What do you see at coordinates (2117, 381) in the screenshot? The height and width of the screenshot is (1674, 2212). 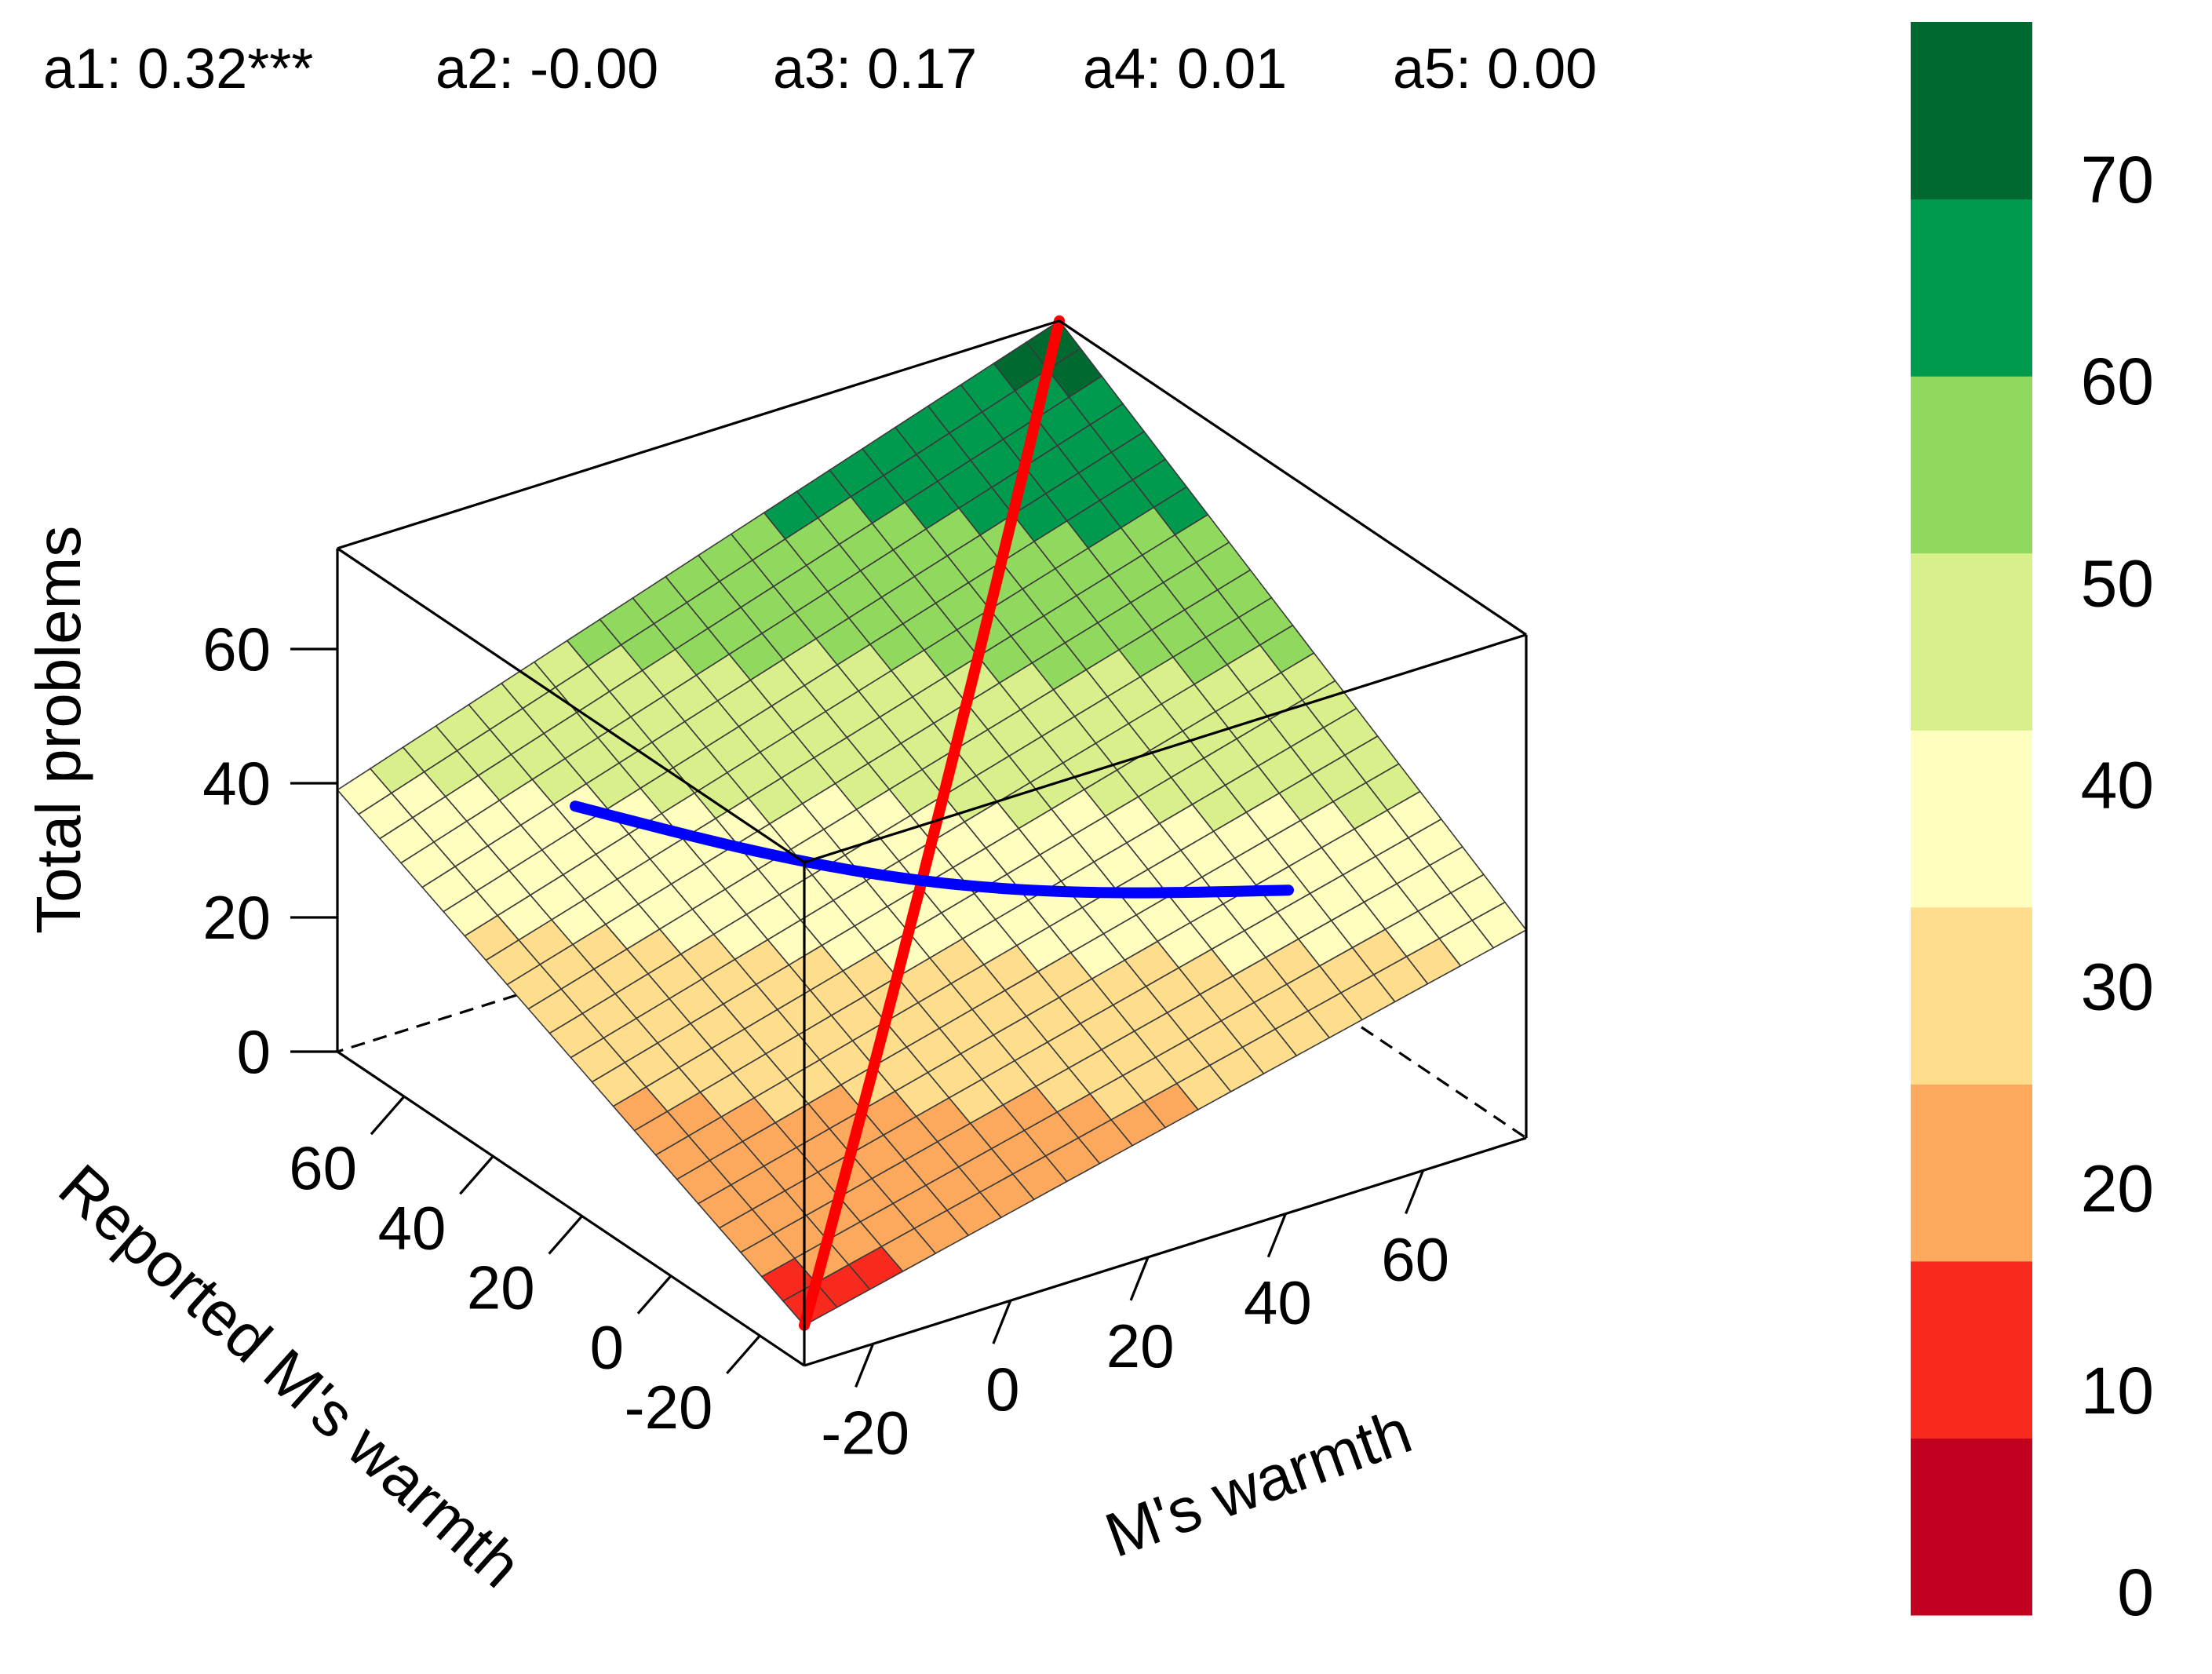 I see `colorbar-tick-label: 60` at bounding box center [2117, 381].